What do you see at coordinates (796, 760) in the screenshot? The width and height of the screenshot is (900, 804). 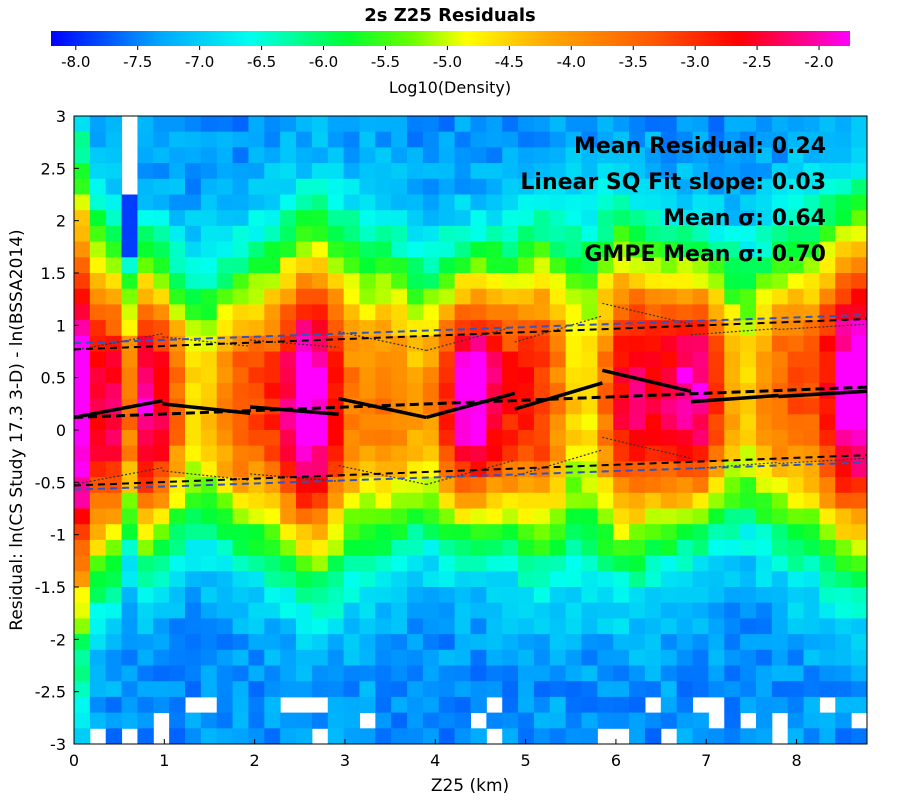 I see `x-tick-label: 8` at bounding box center [796, 760].